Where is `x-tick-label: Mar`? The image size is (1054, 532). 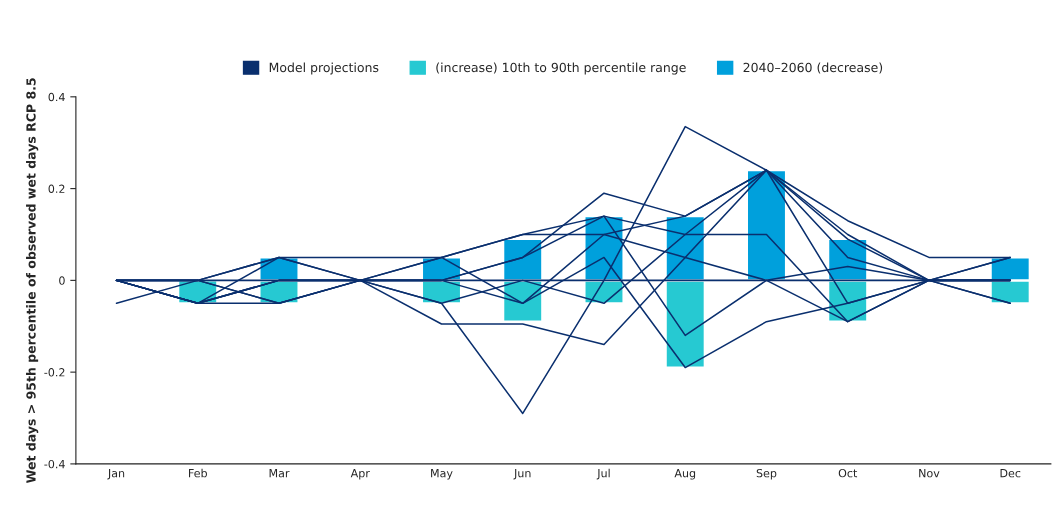 x-tick-label: Mar is located at coordinates (279, 473).